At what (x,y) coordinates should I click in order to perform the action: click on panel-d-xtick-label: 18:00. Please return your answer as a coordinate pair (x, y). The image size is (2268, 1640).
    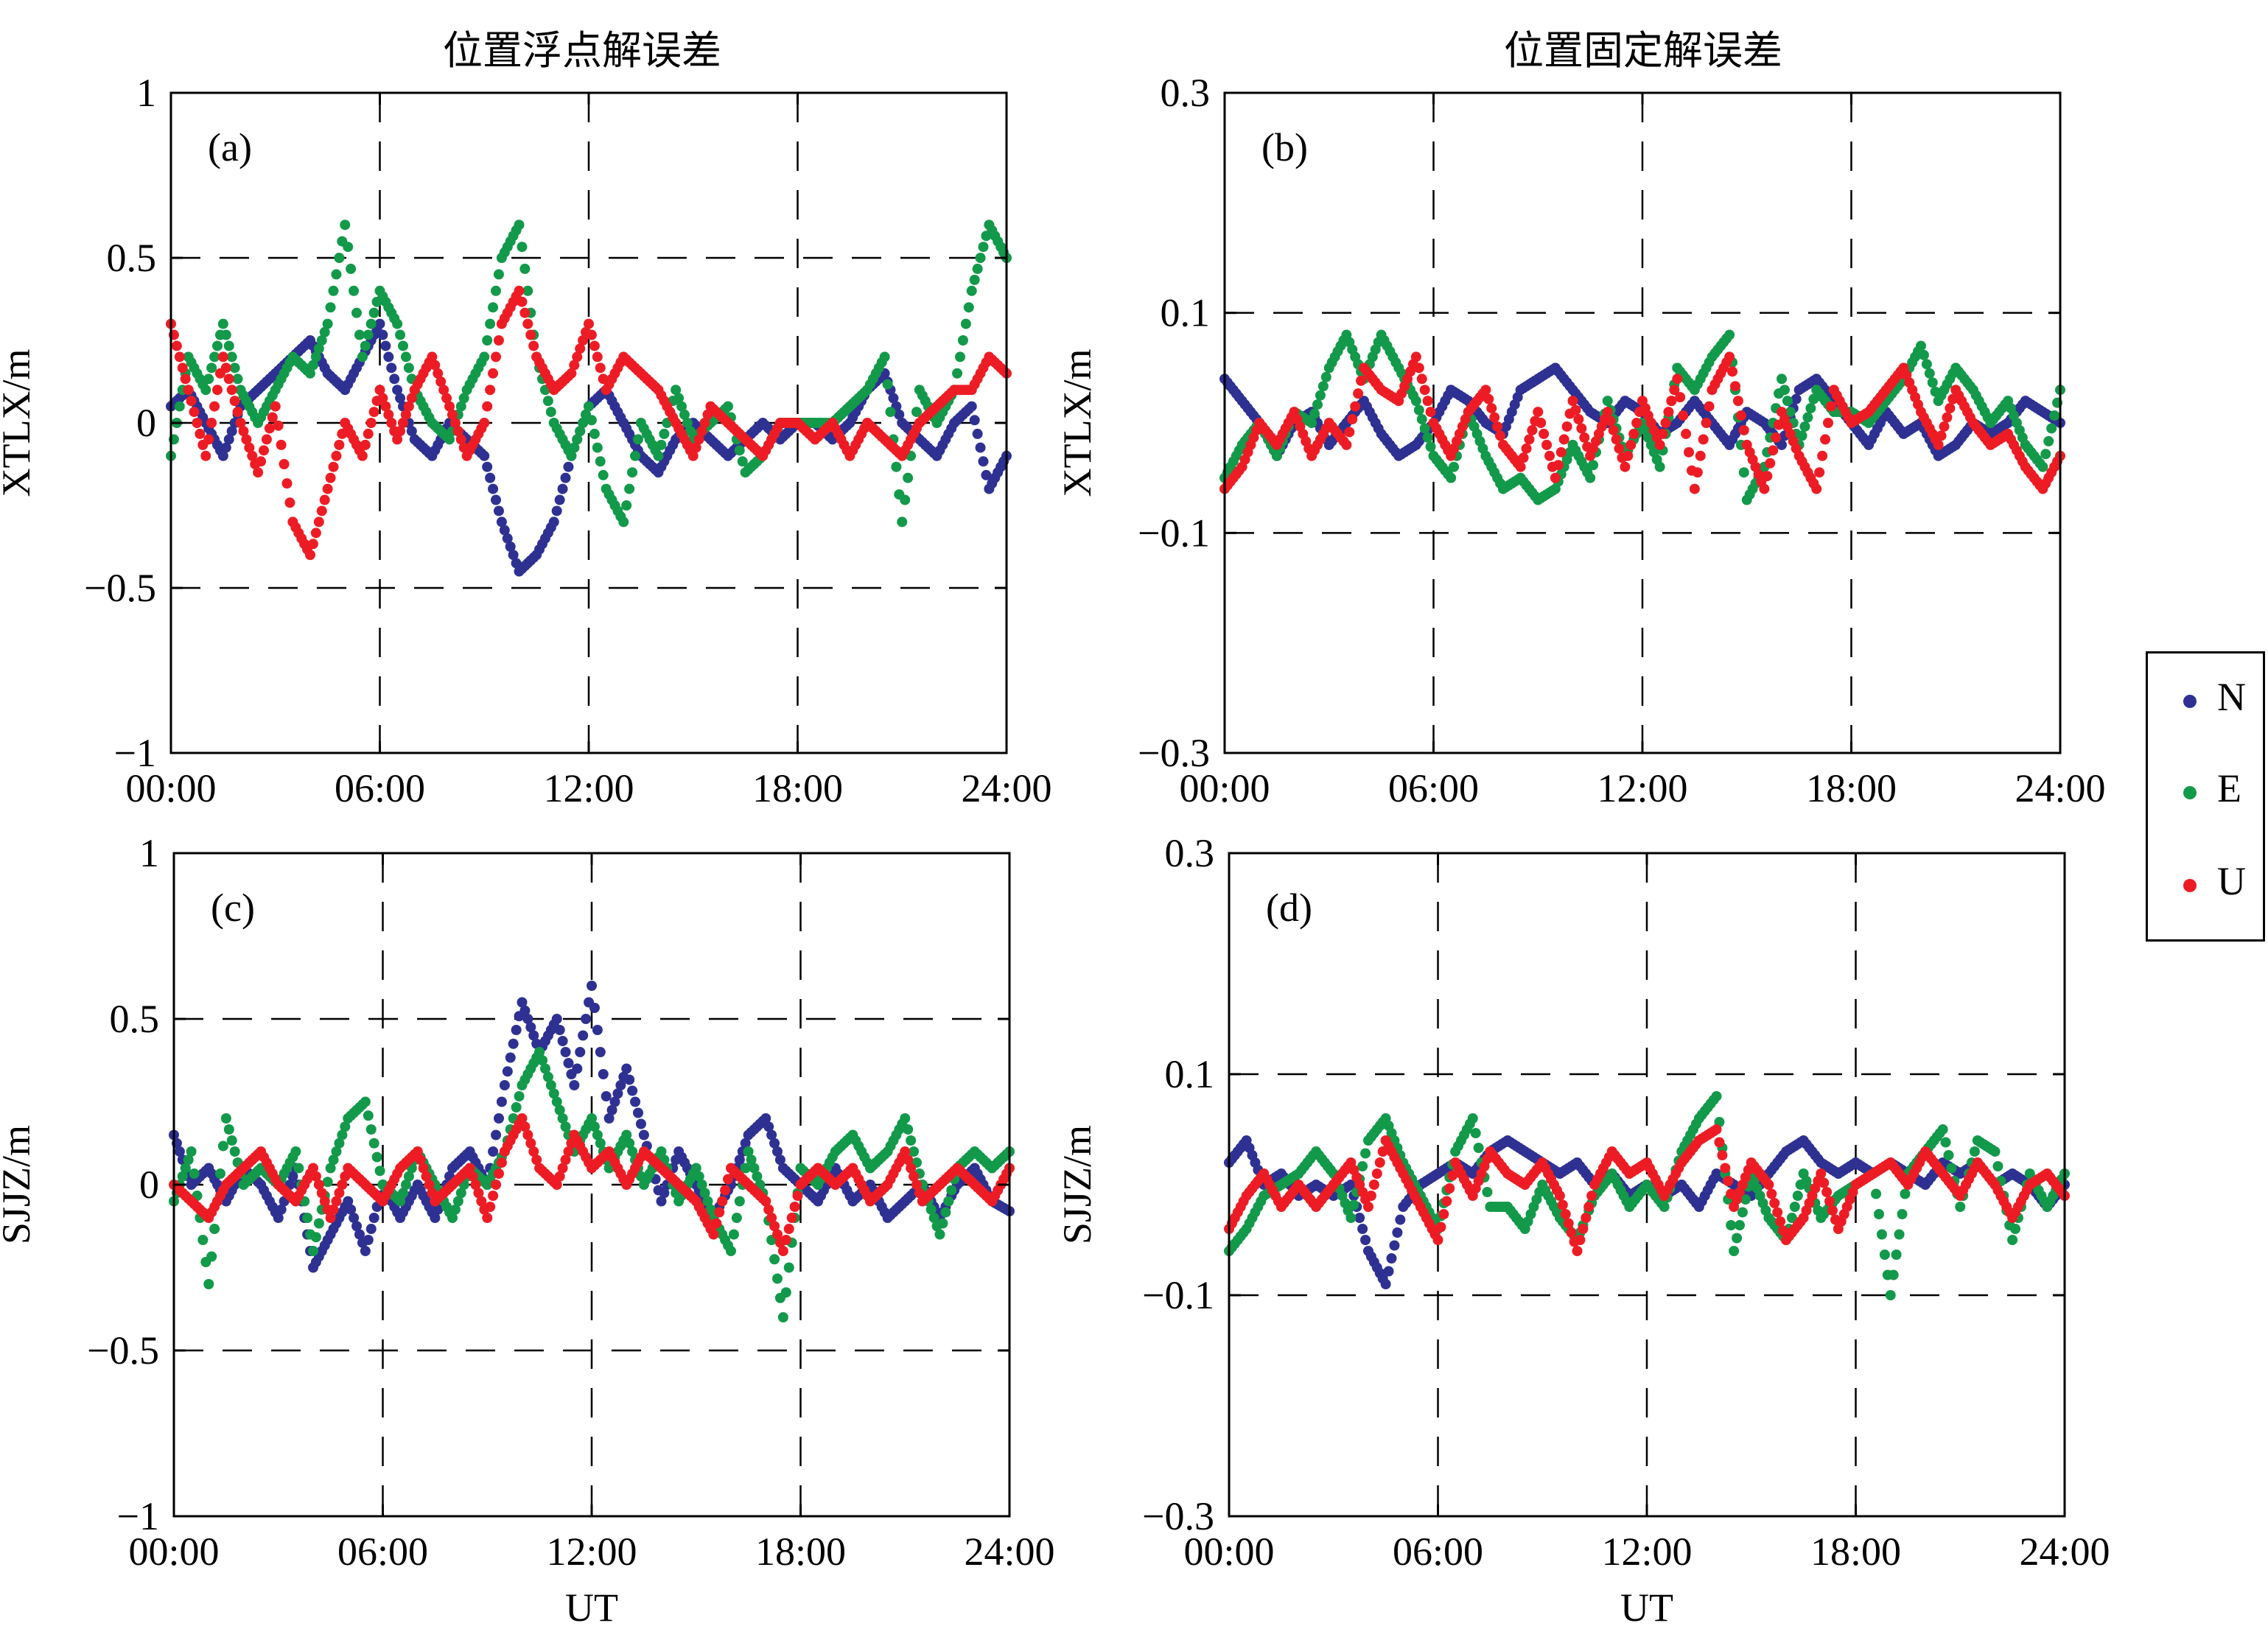
    Looking at the image, I should click on (1855, 1551).